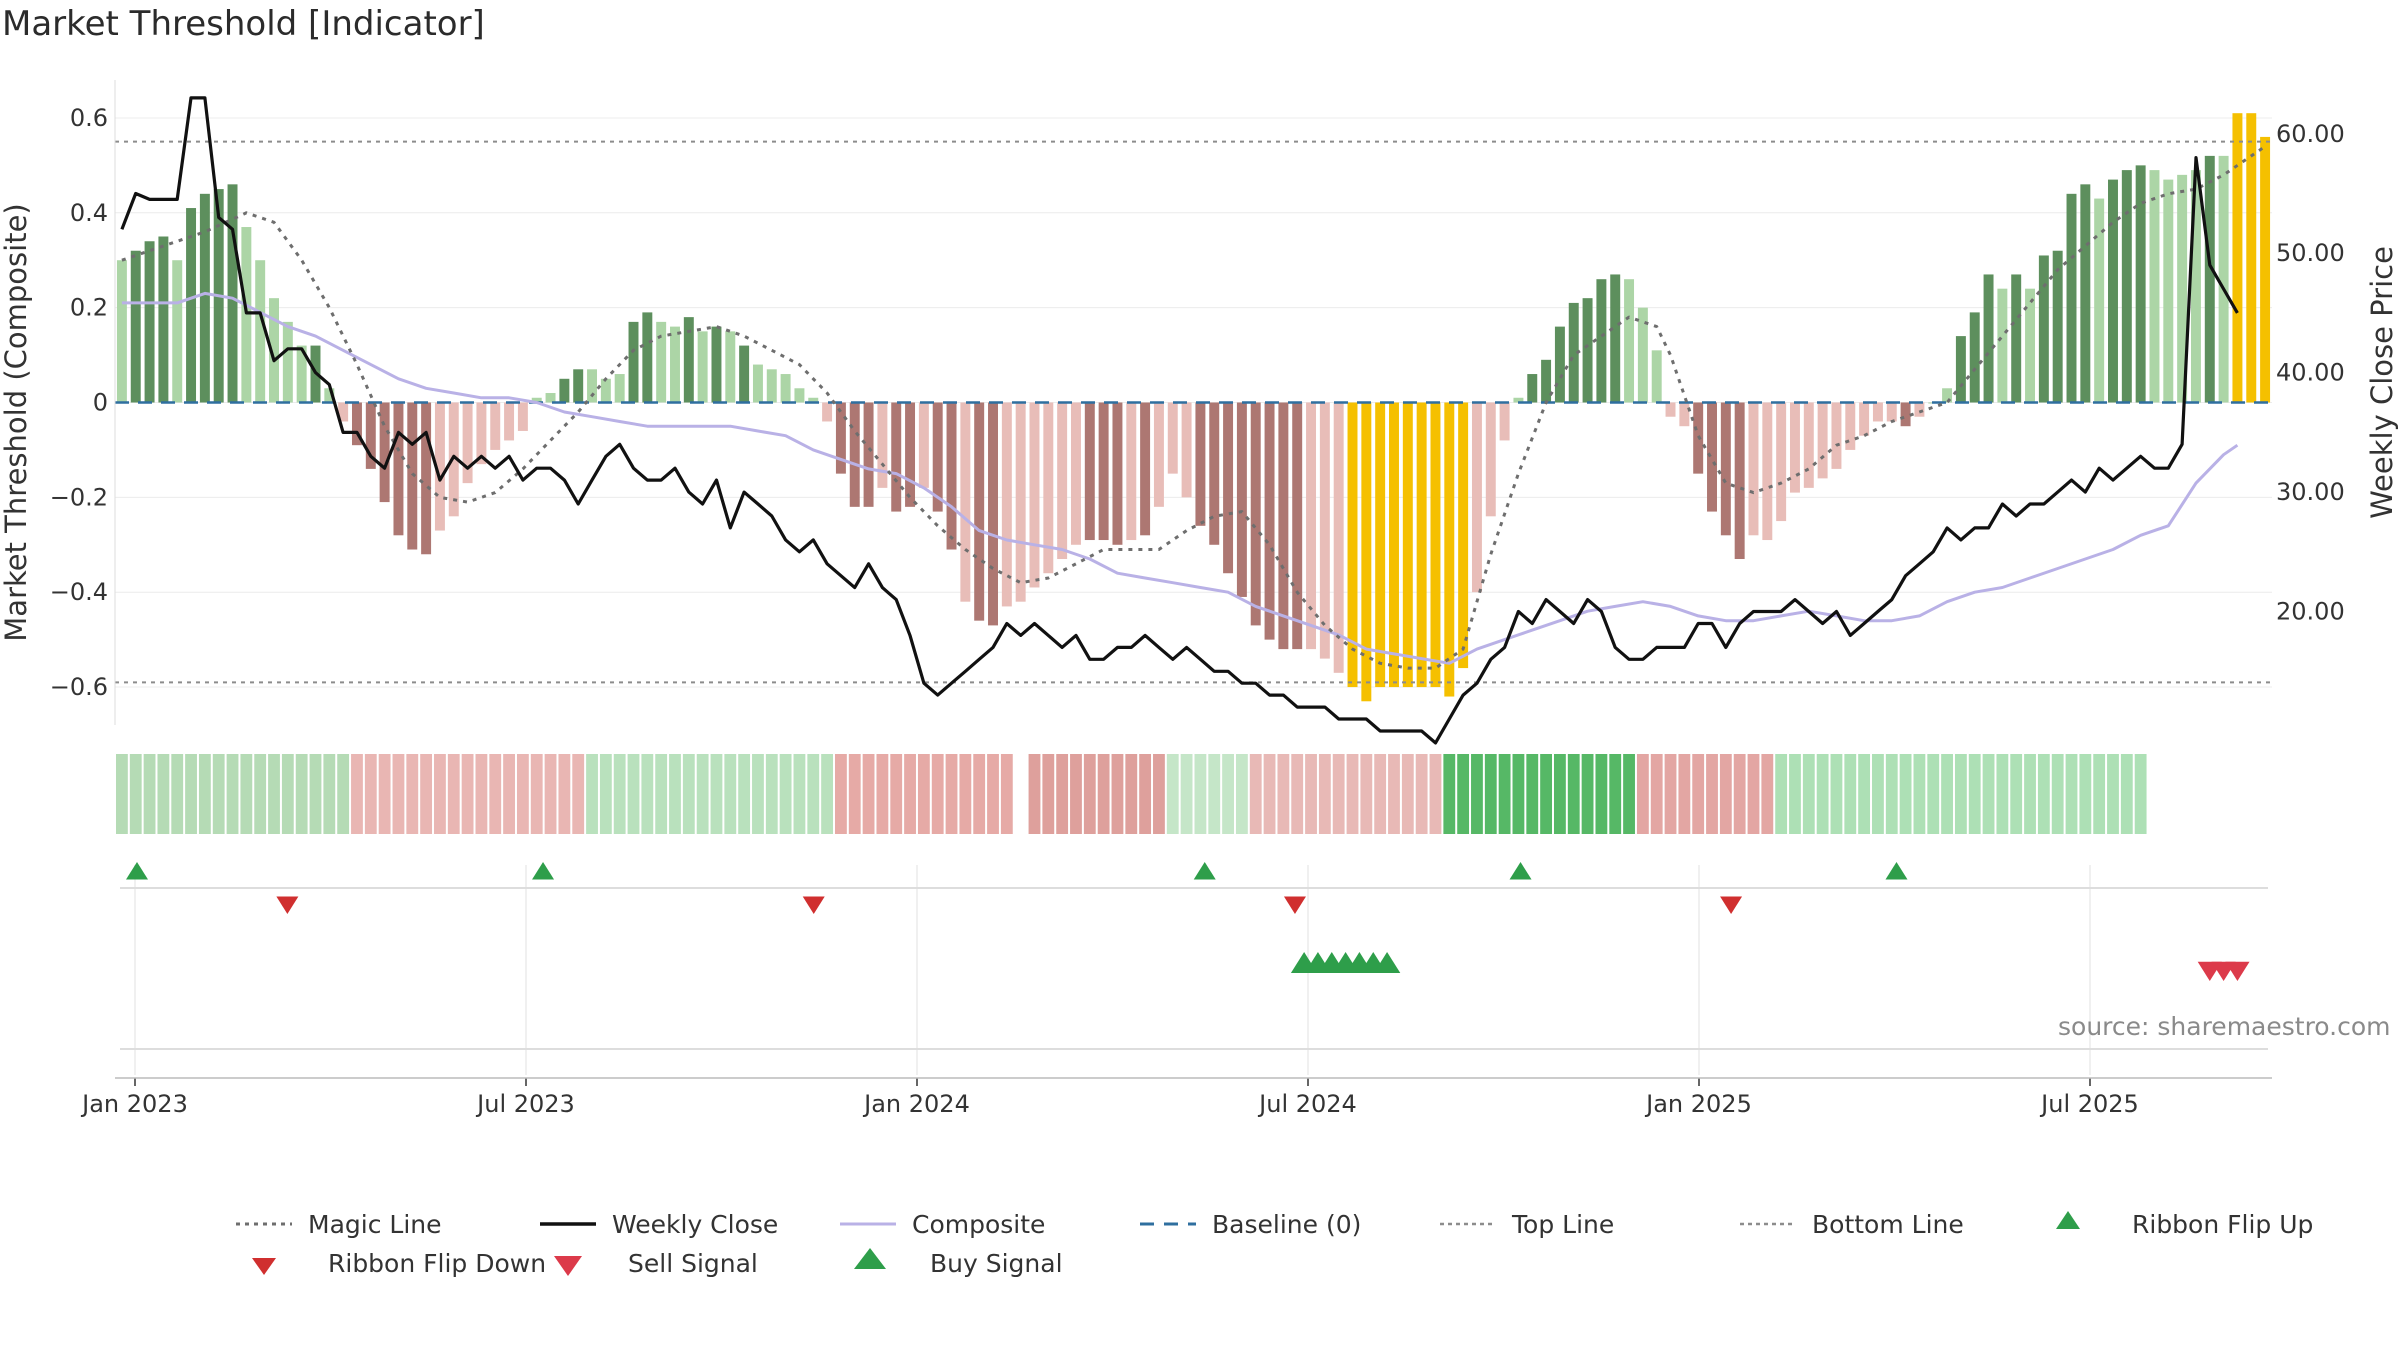 Image resolution: width=2400 pixels, height=1350 pixels. What do you see at coordinates (870, 1258) in the screenshot?
I see `legend-marker` at bounding box center [870, 1258].